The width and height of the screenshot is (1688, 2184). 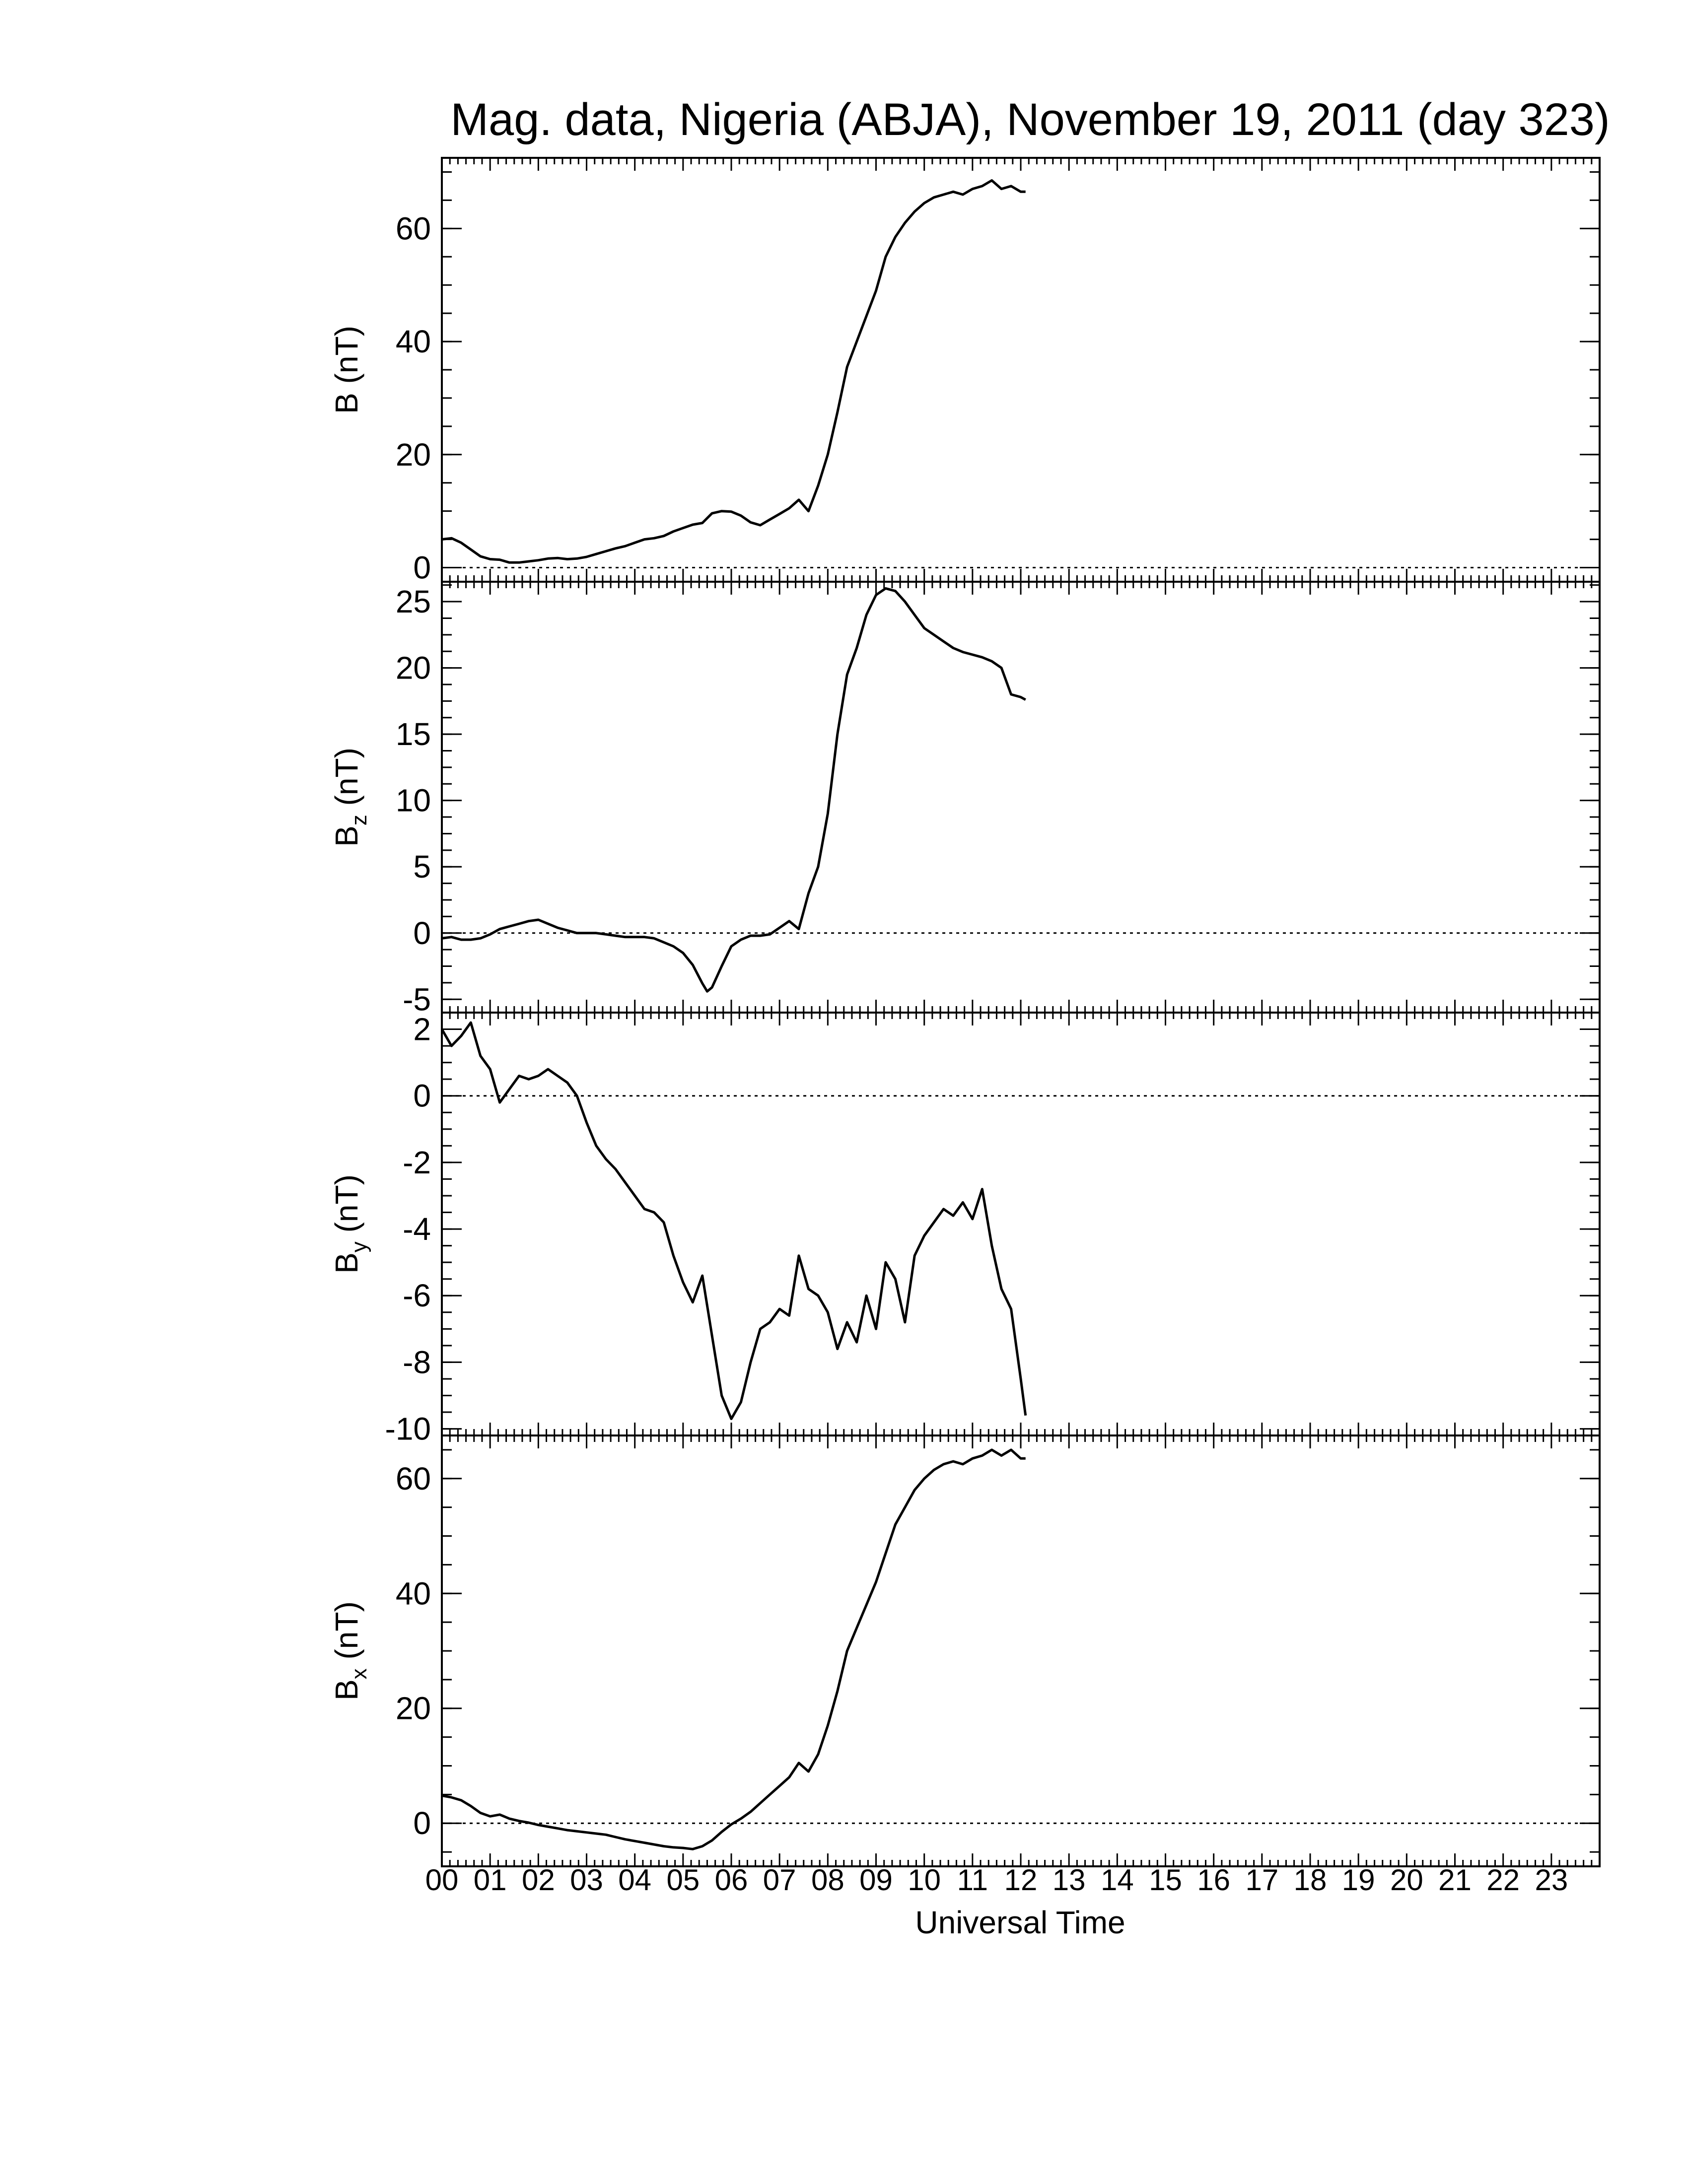 I want to click on y-ticks-b, so click(x=1021, y=370).